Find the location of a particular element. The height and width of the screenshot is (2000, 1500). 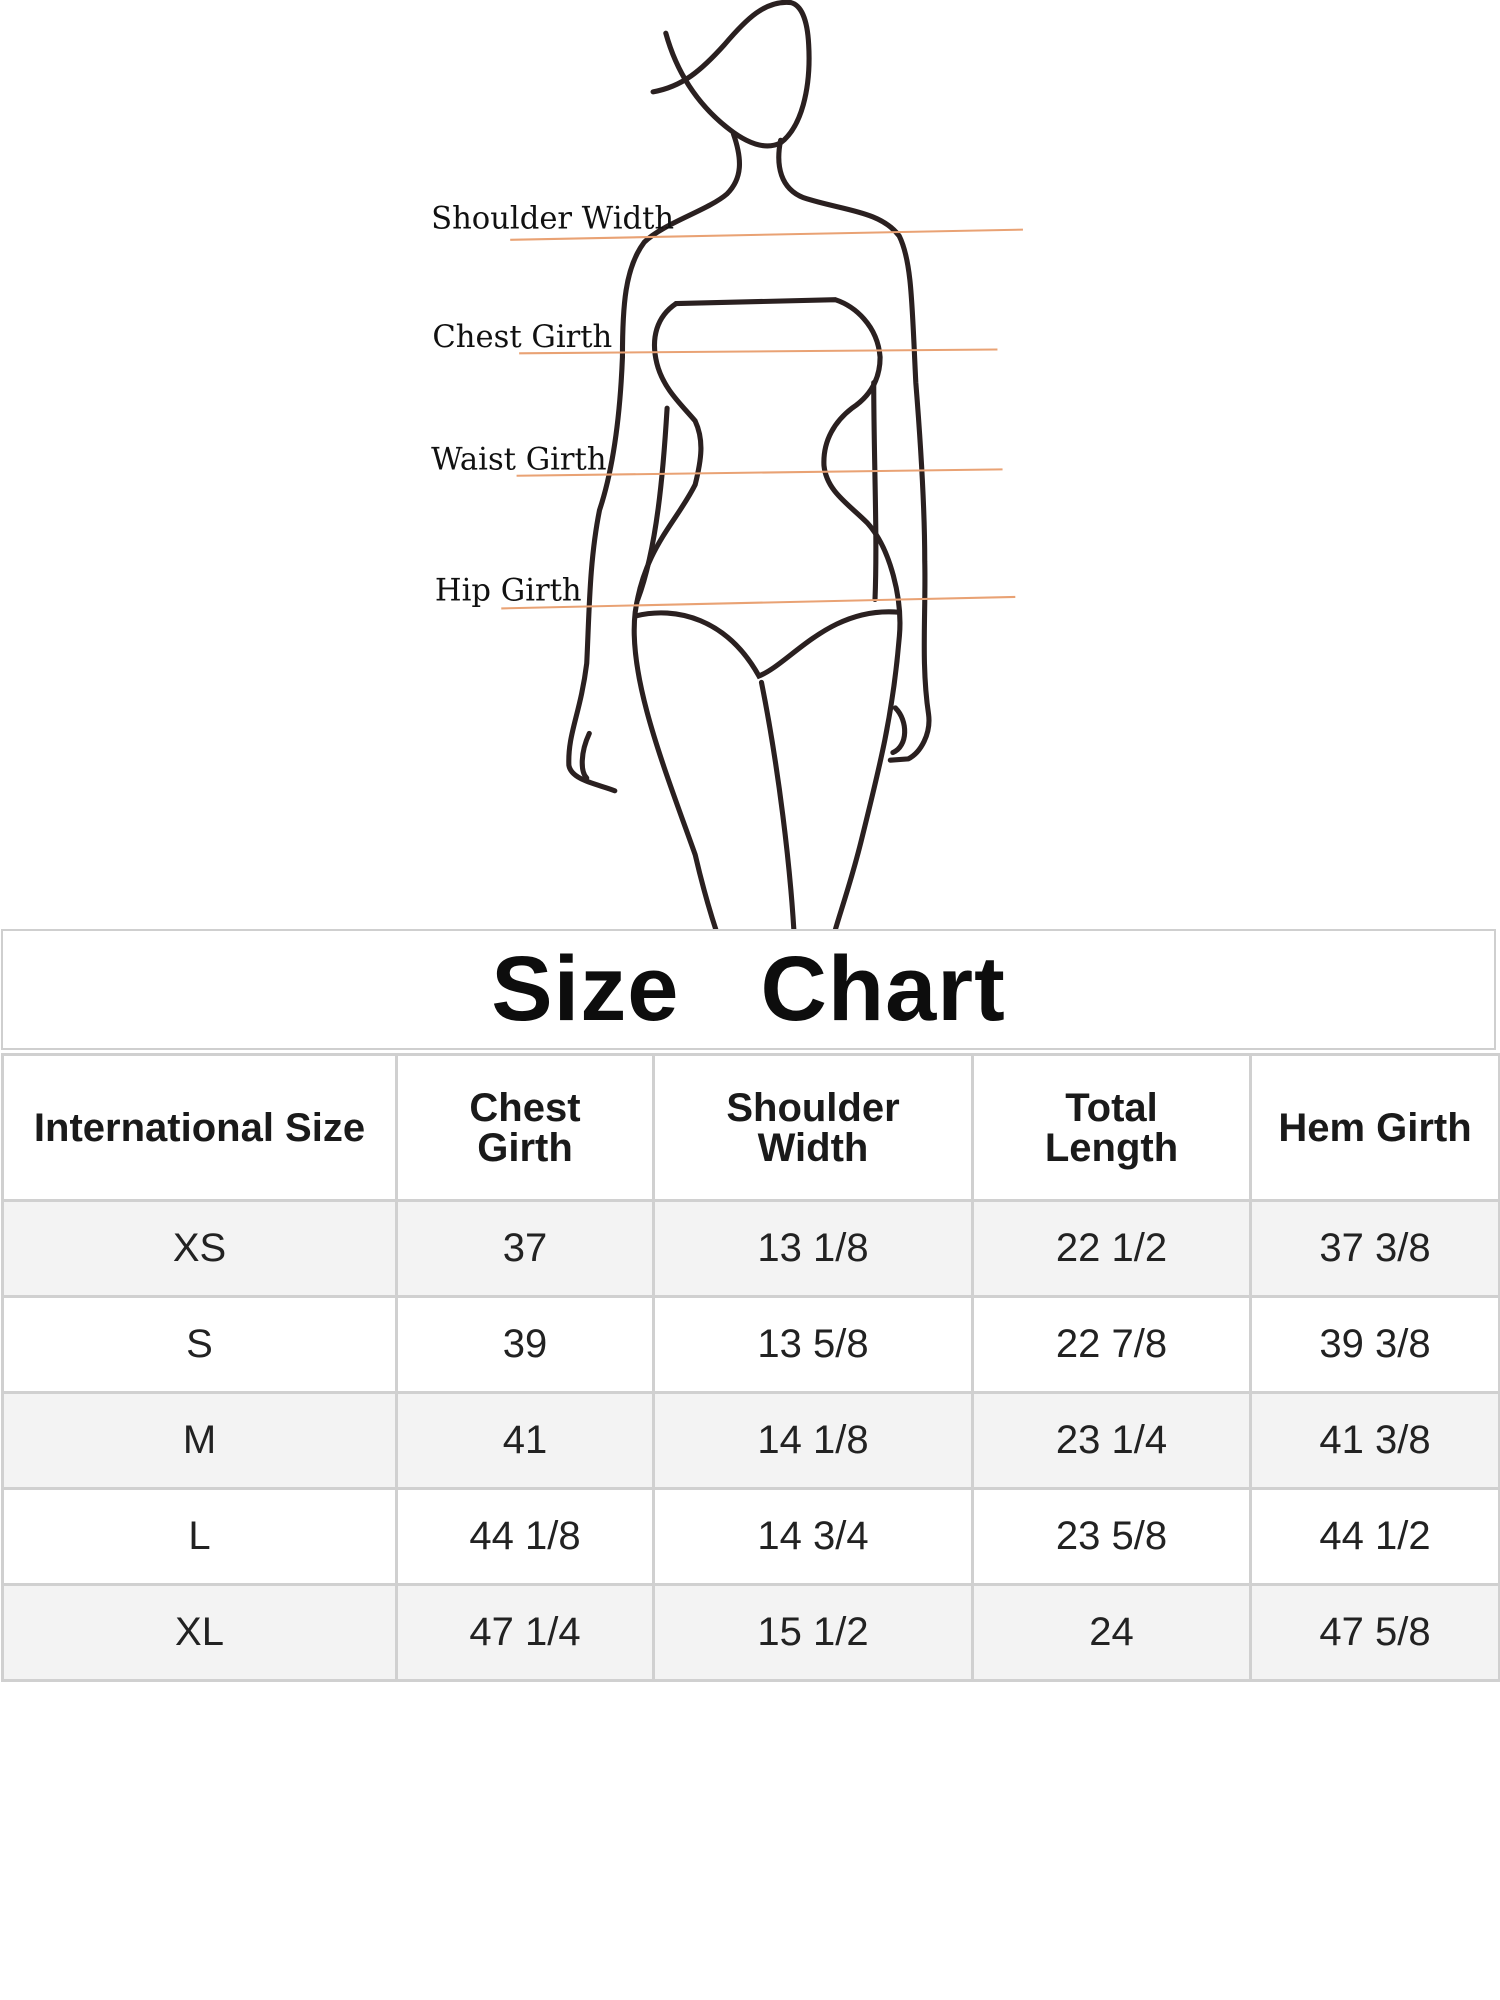

cell-shoulder-width: 14 1/8 is located at coordinates (813, 1440).